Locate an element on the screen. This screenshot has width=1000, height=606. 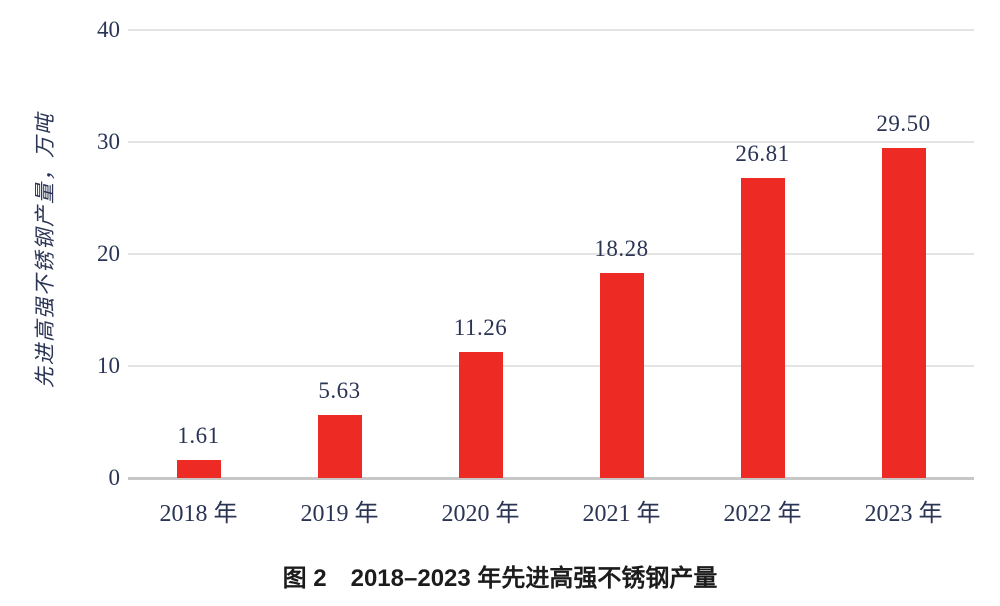
bar-value-label: 1.61 is located at coordinates (198, 435).